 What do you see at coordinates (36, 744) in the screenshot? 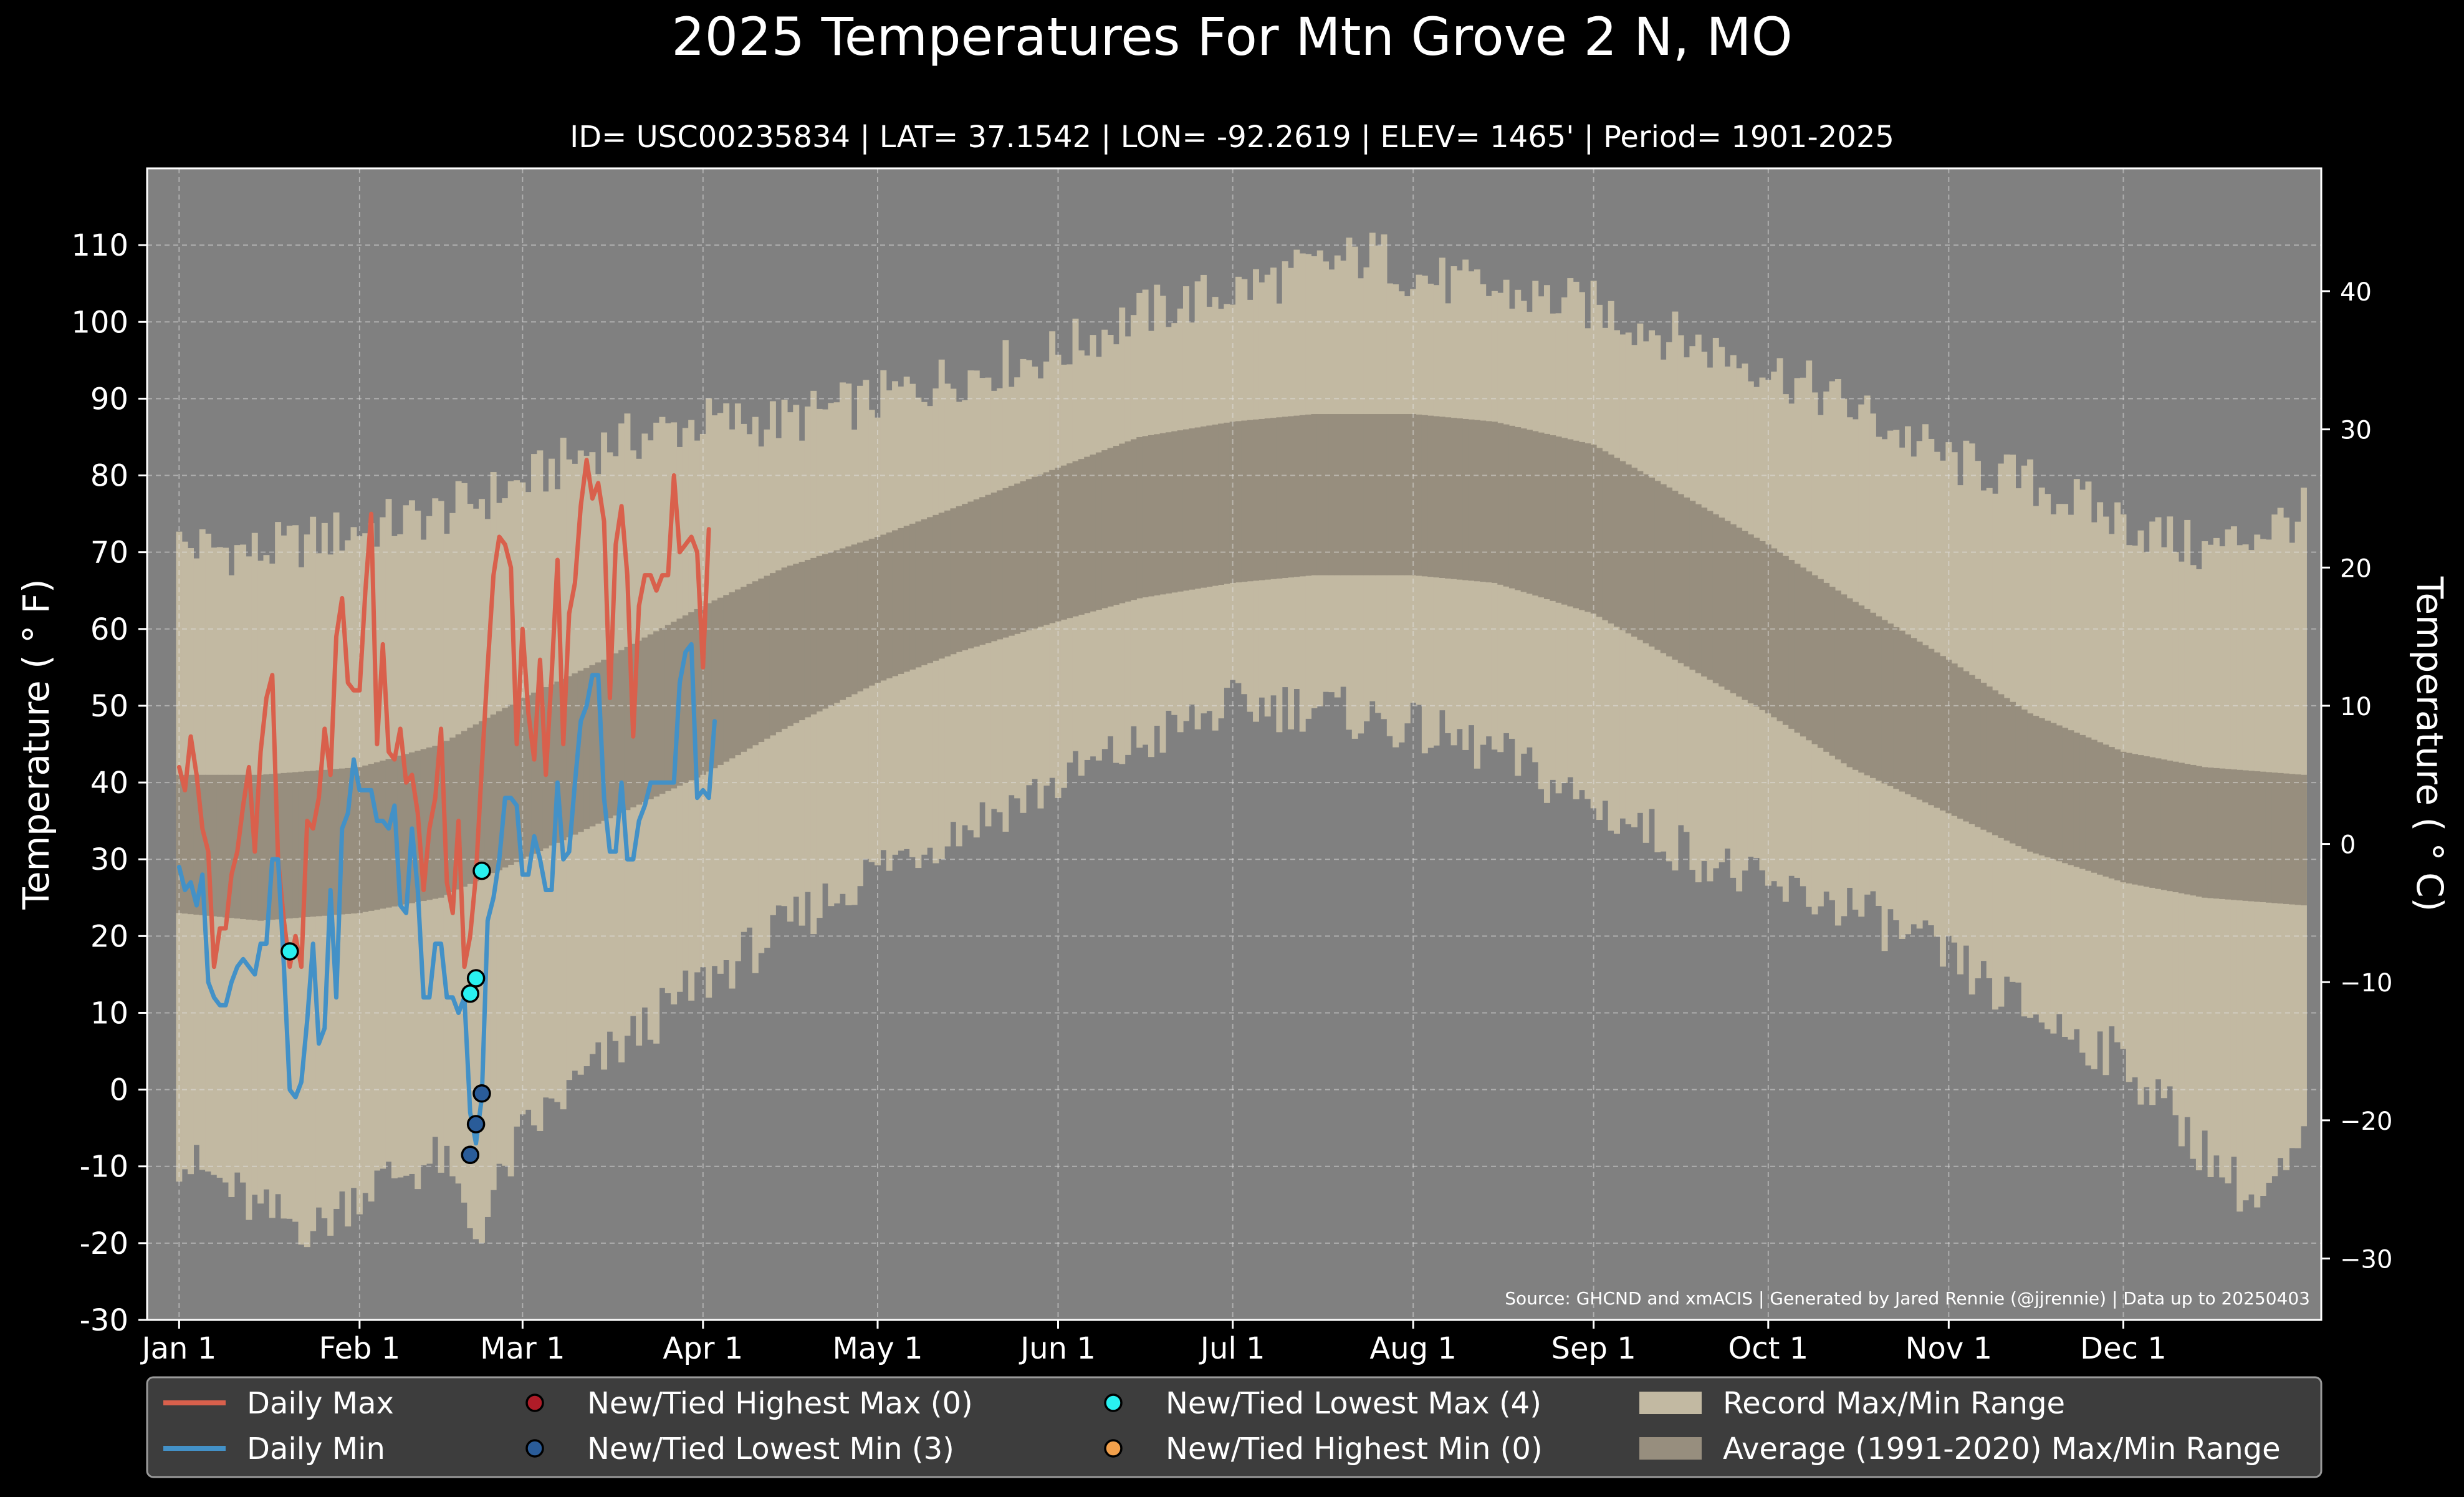
I see `y-axis-label-left: Temperature ( ° F)` at bounding box center [36, 744].